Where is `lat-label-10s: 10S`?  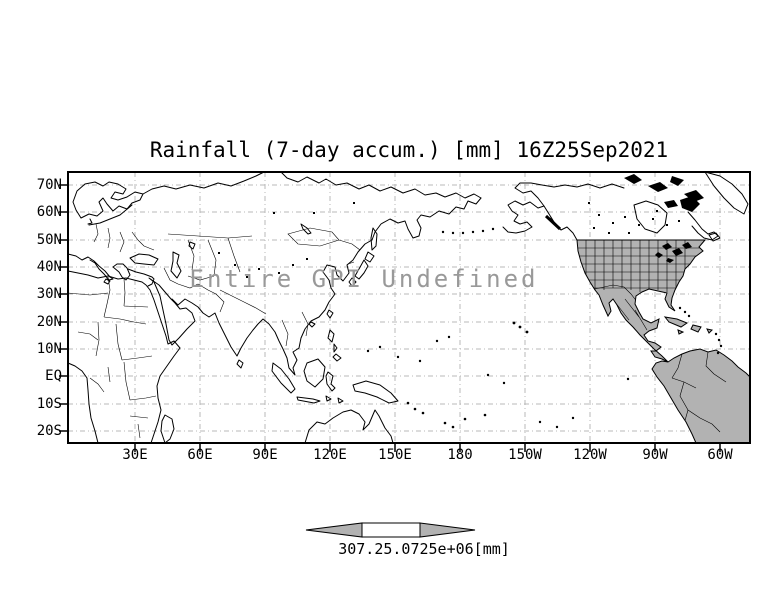 lat-label-10s: 10S is located at coordinates (49, 404).